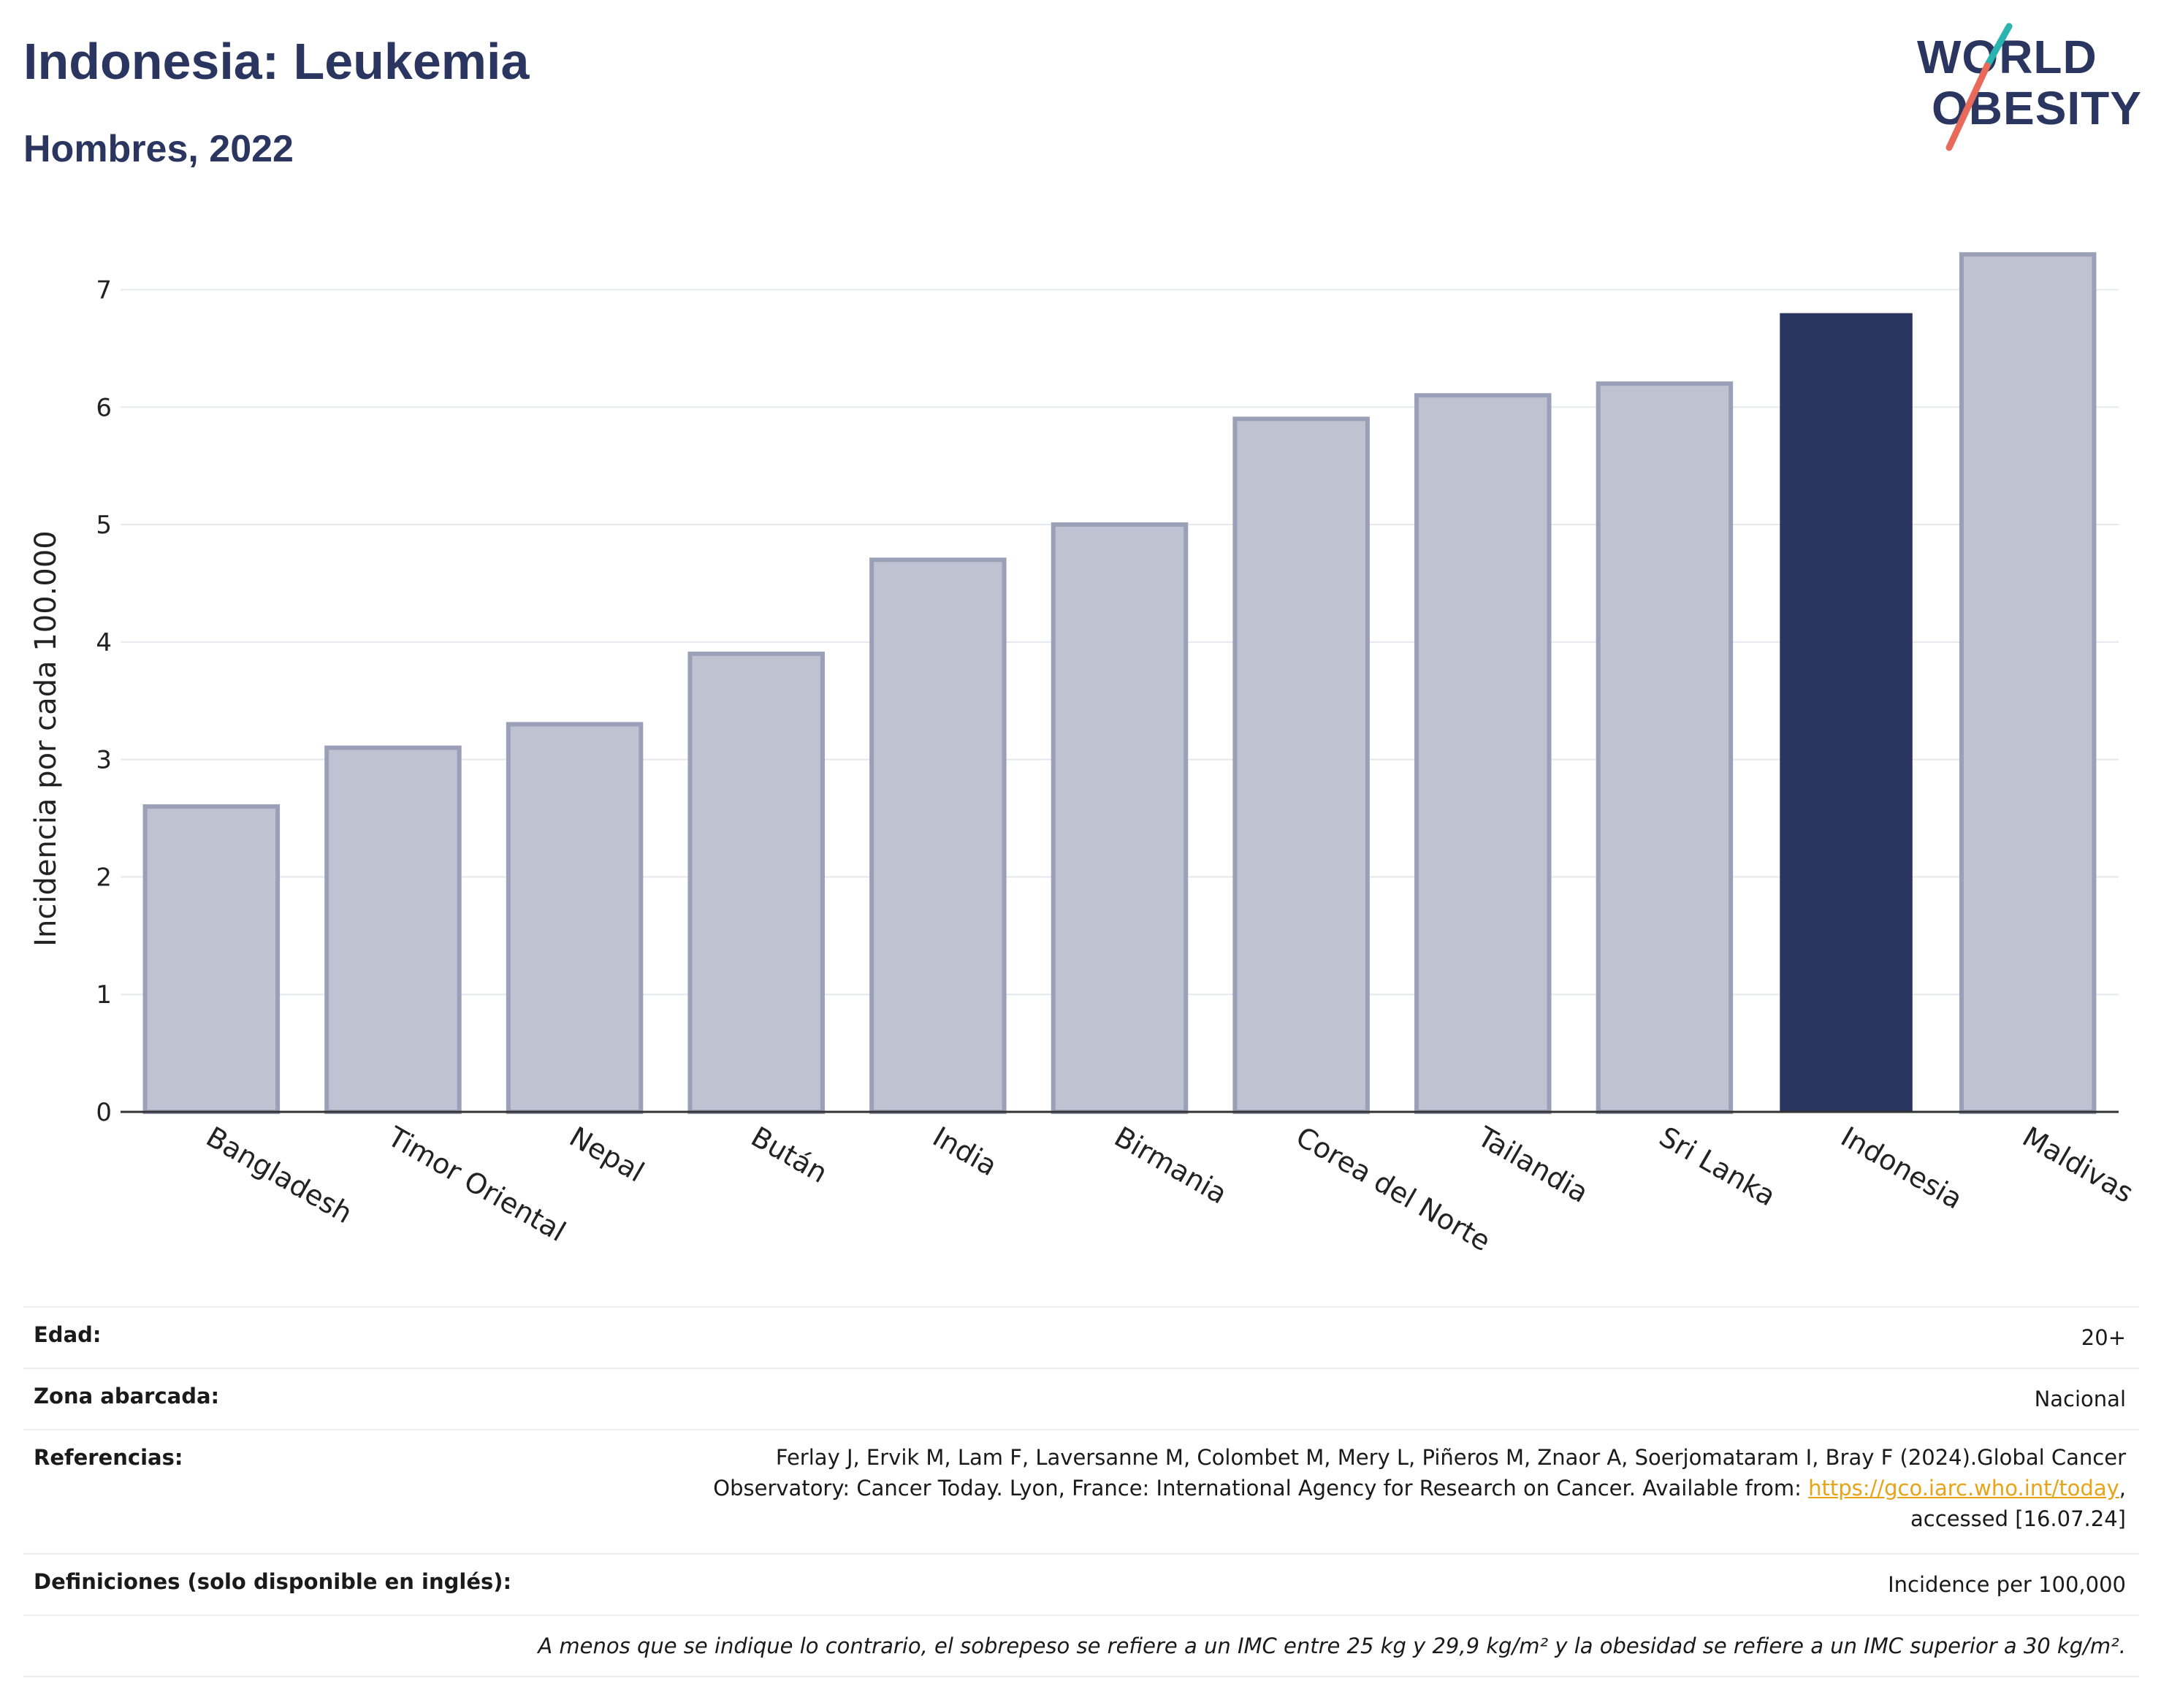 Image resolution: width=2161 pixels, height=1708 pixels. Describe the element at coordinates (2103, 1337) in the screenshot. I see `age-value: 20+` at that location.